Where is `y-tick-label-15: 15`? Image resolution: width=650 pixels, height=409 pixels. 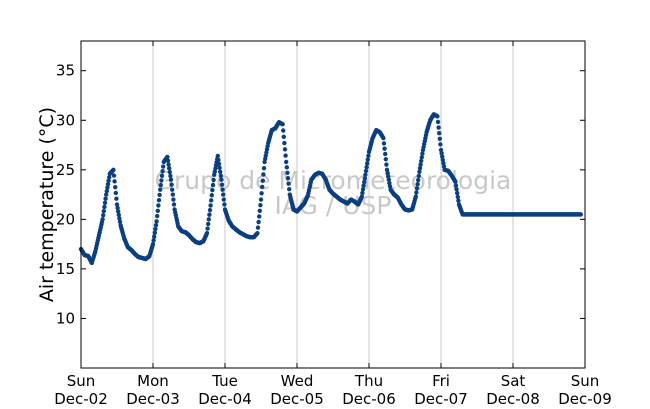
y-tick-label-15: 15 is located at coordinates (65, 269).